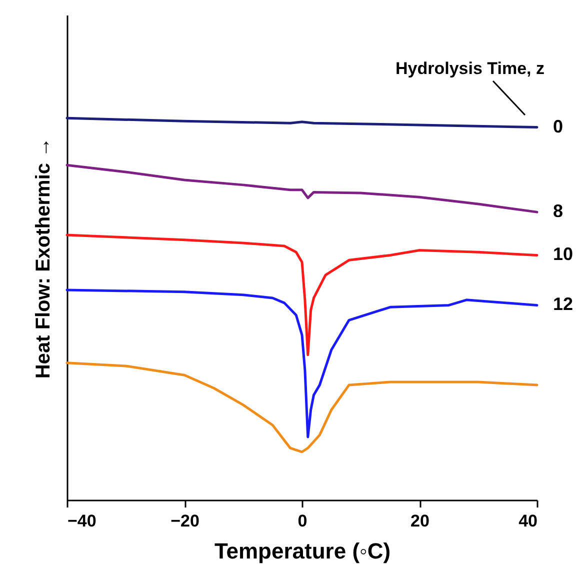 Image resolution: width=582 pixels, height=581 pixels. What do you see at coordinates (528, 521) in the screenshot?
I see `x-tick-label: 40` at bounding box center [528, 521].